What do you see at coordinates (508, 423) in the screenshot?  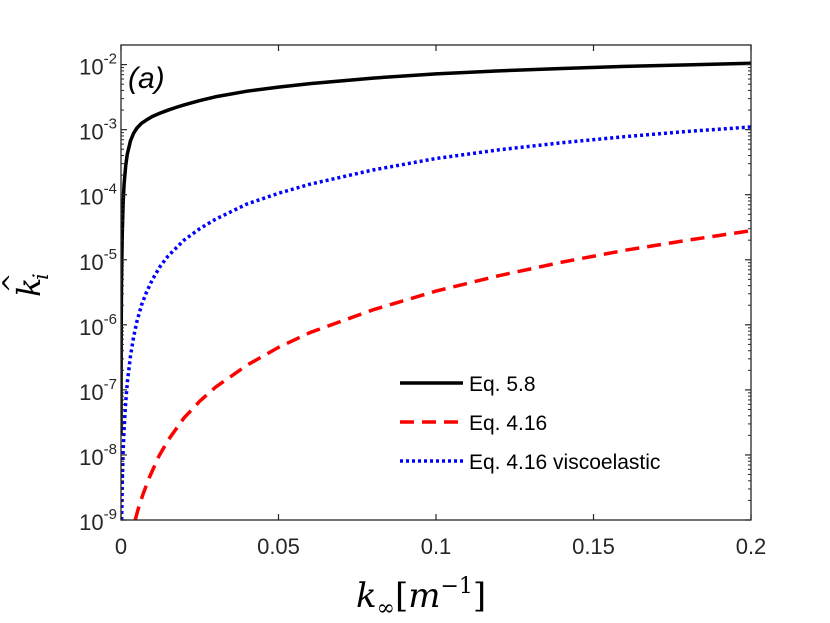 I see `legend-label-eq-4-16: Eq. 4.16` at bounding box center [508, 423].